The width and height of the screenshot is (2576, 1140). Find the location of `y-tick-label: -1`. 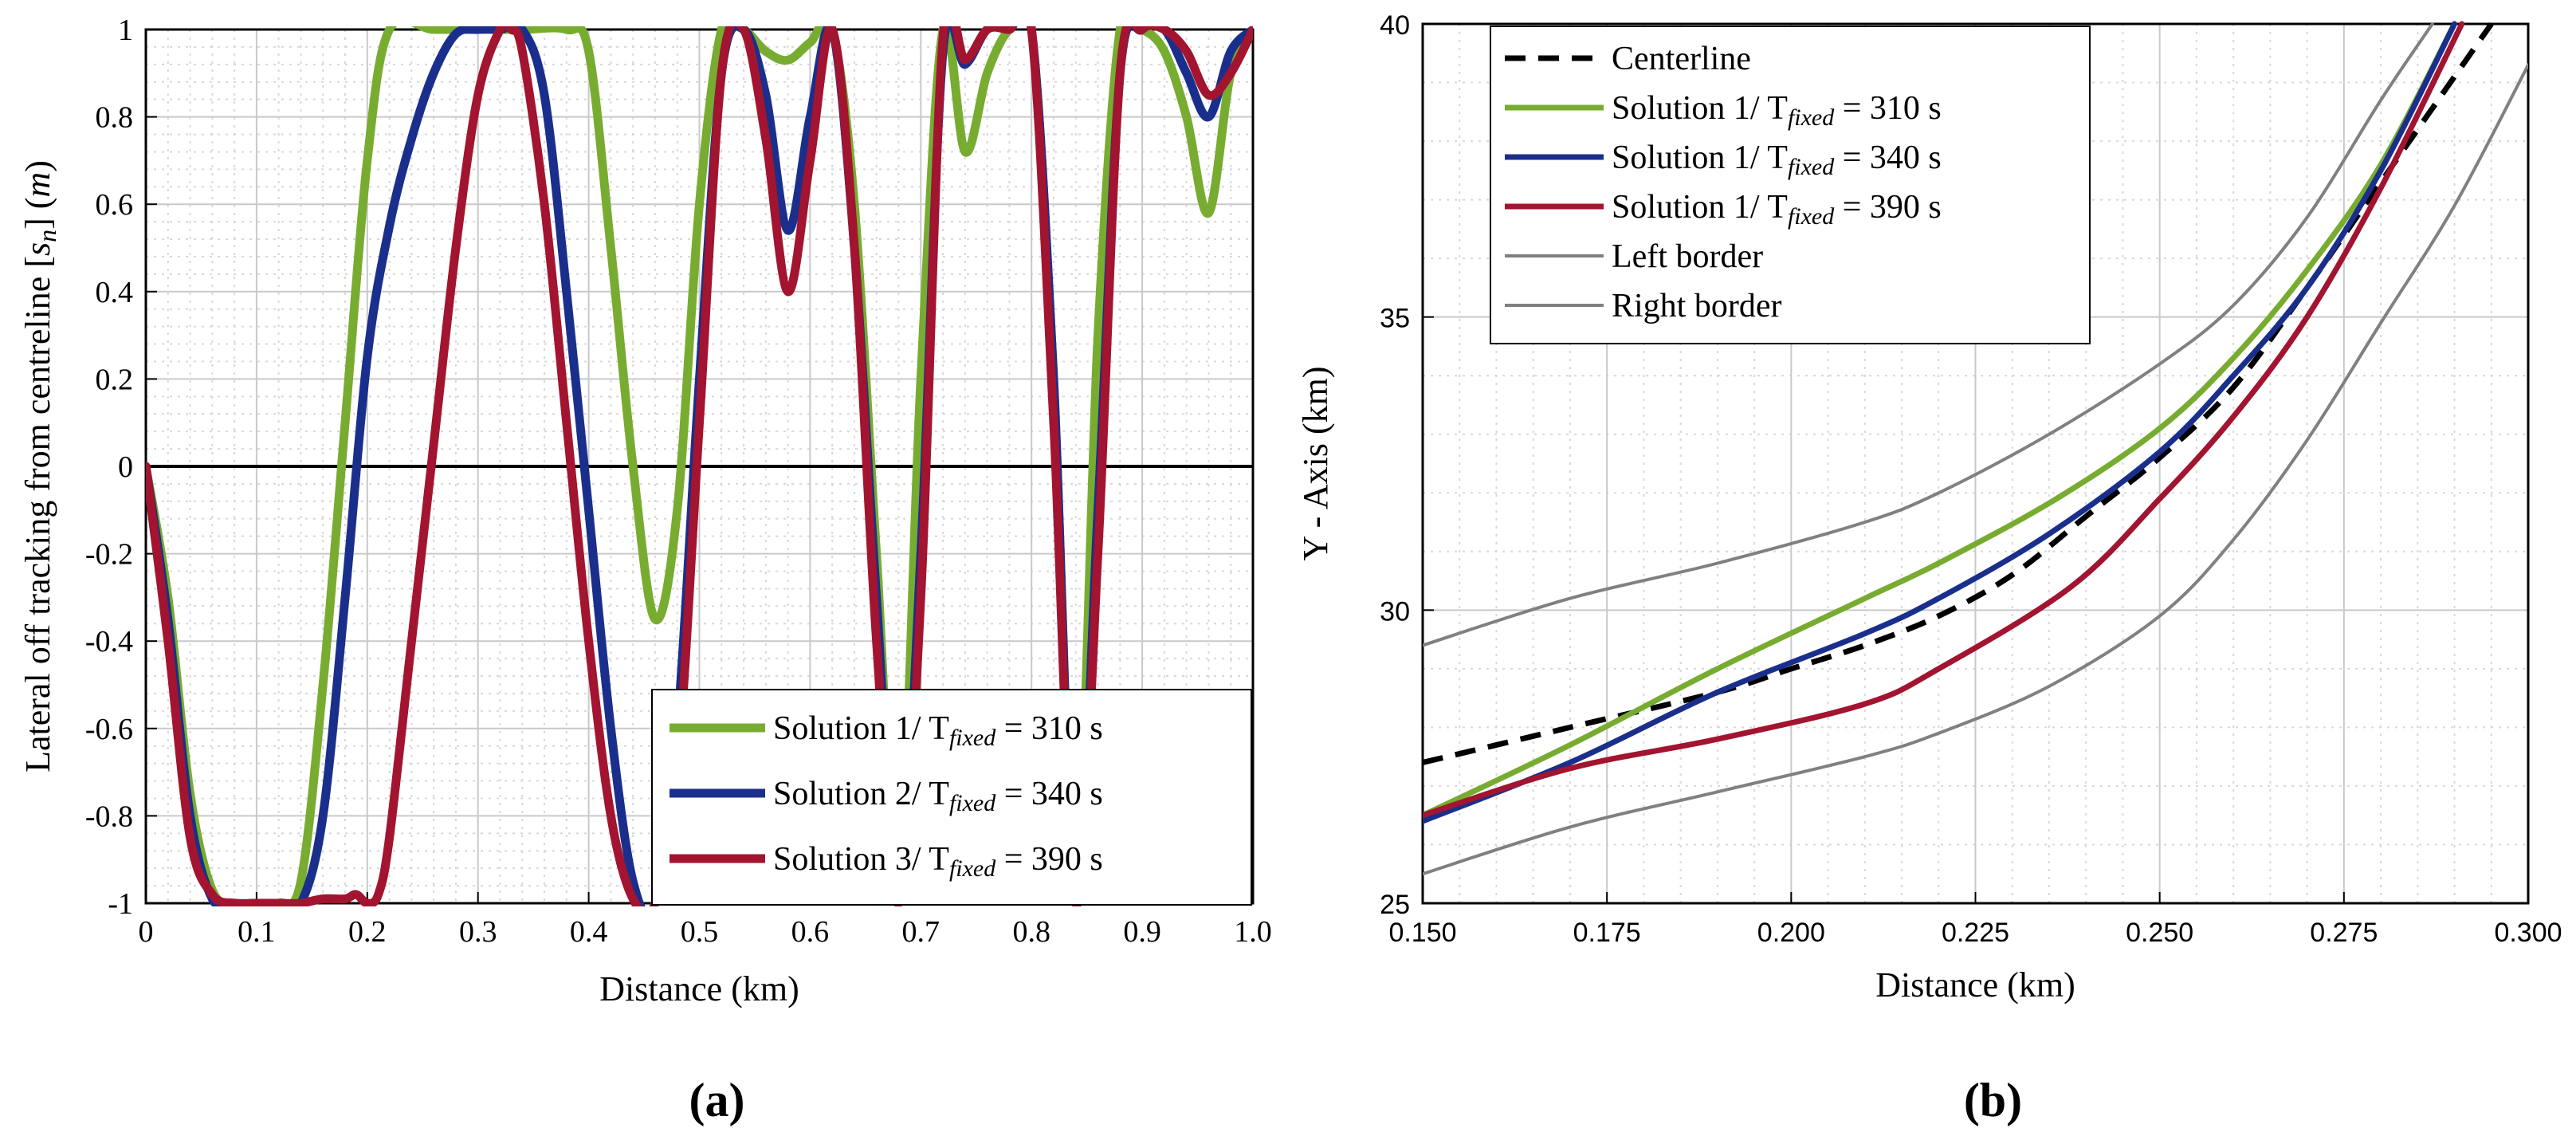

y-tick-label: -1 is located at coordinates (120, 904).